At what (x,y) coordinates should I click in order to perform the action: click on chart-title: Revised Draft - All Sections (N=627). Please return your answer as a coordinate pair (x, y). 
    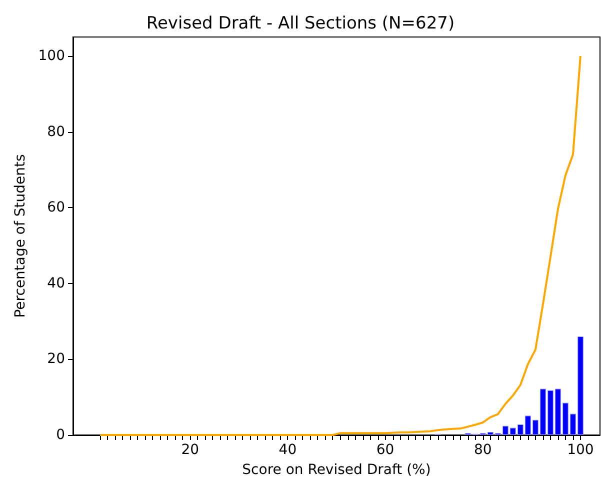
    Looking at the image, I should click on (300, 24).